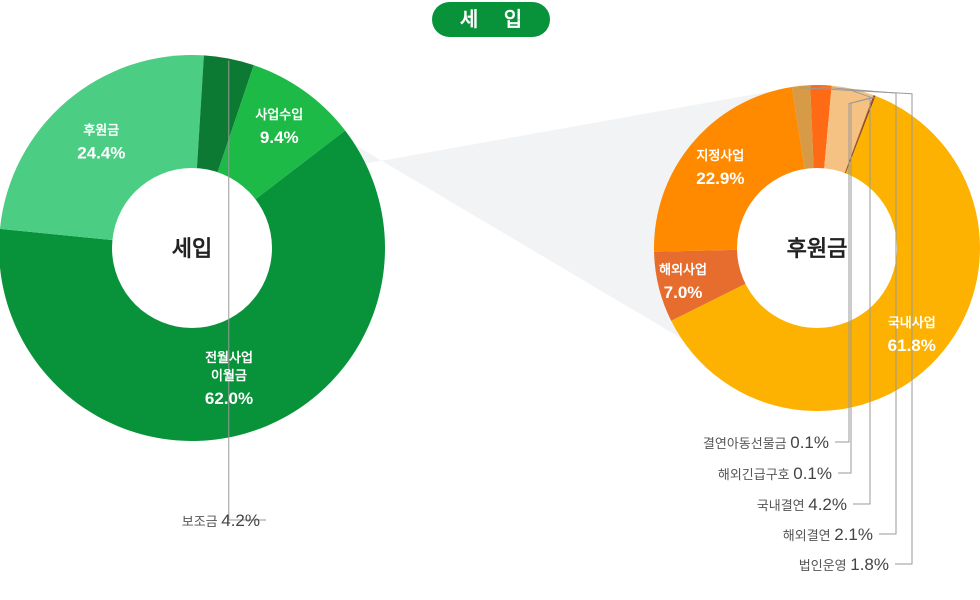 This screenshot has width=980, height=600. Describe the element at coordinates (229, 398) in the screenshot. I see `slice-value-label: 62.0%` at that location.